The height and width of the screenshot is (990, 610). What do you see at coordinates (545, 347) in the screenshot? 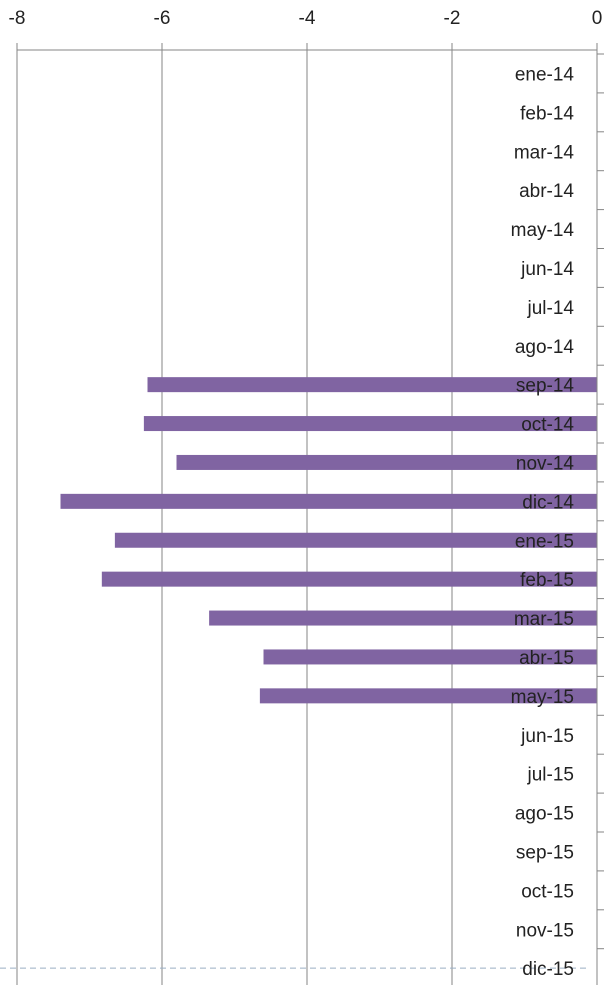
I see `category-label: ago-14` at bounding box center [545, 347].